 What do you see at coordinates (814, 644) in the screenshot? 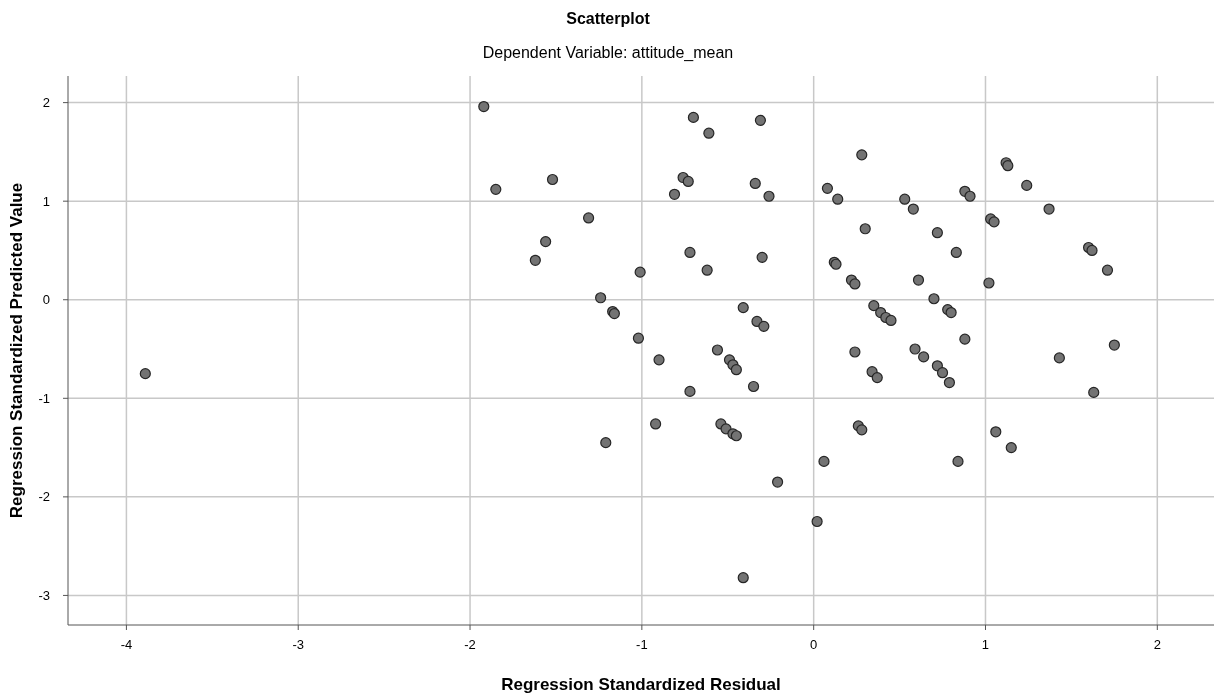
I see `x-tick-label: 0` at bounding box center [814, 644].